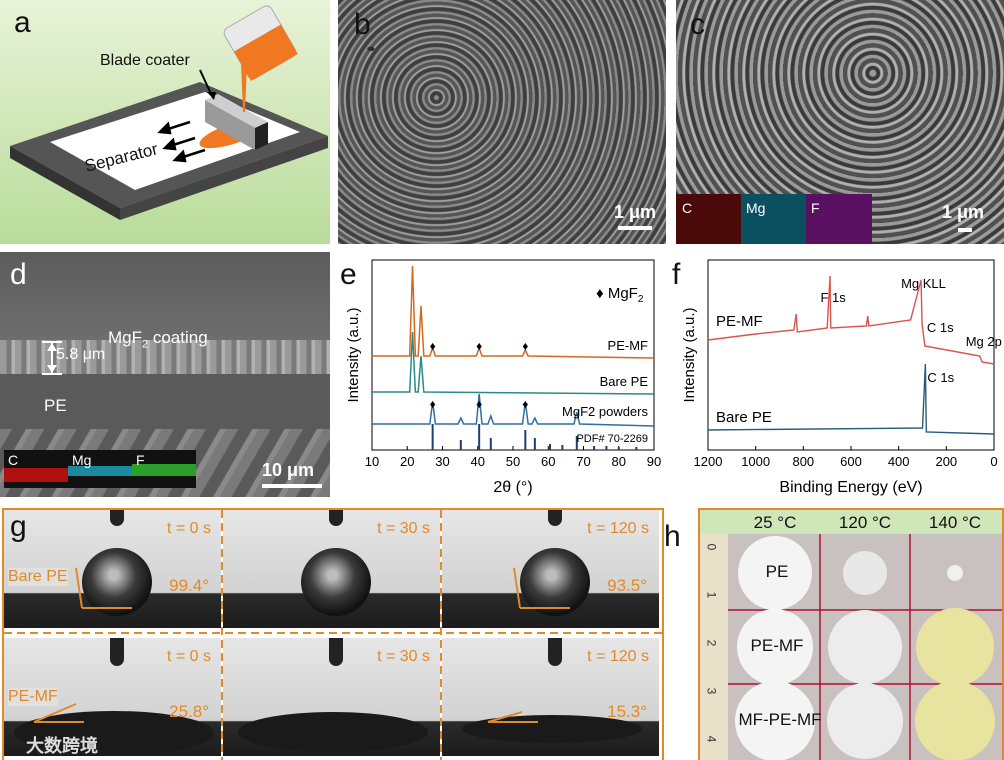  I want to click on eds-map-c: C Mg F, so click(774, 219).